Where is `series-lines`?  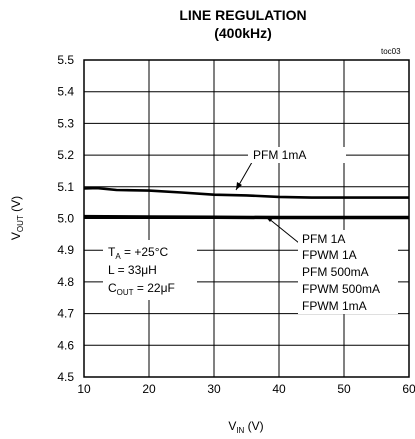 series-lines is located at coordinates (246, 203).